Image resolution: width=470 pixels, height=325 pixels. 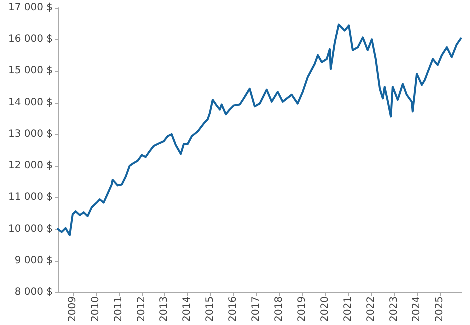 What do you see at coordinates (302, 309) in the screenshot?
I see `x-tick-label: 2019` at bounding box center [302, 309].